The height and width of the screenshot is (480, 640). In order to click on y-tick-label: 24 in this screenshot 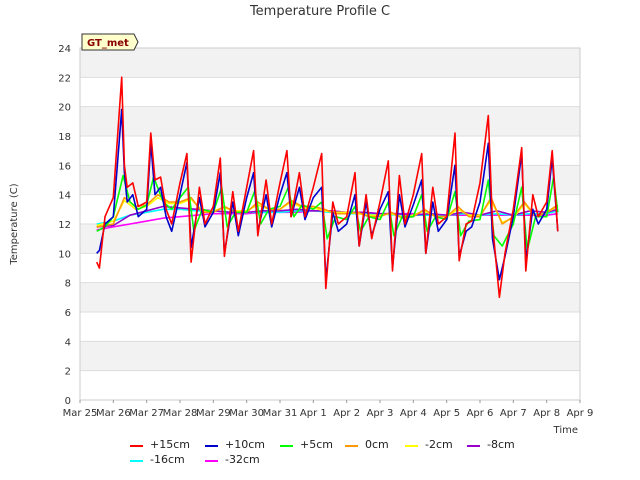, I will do `click(64, 49)`.